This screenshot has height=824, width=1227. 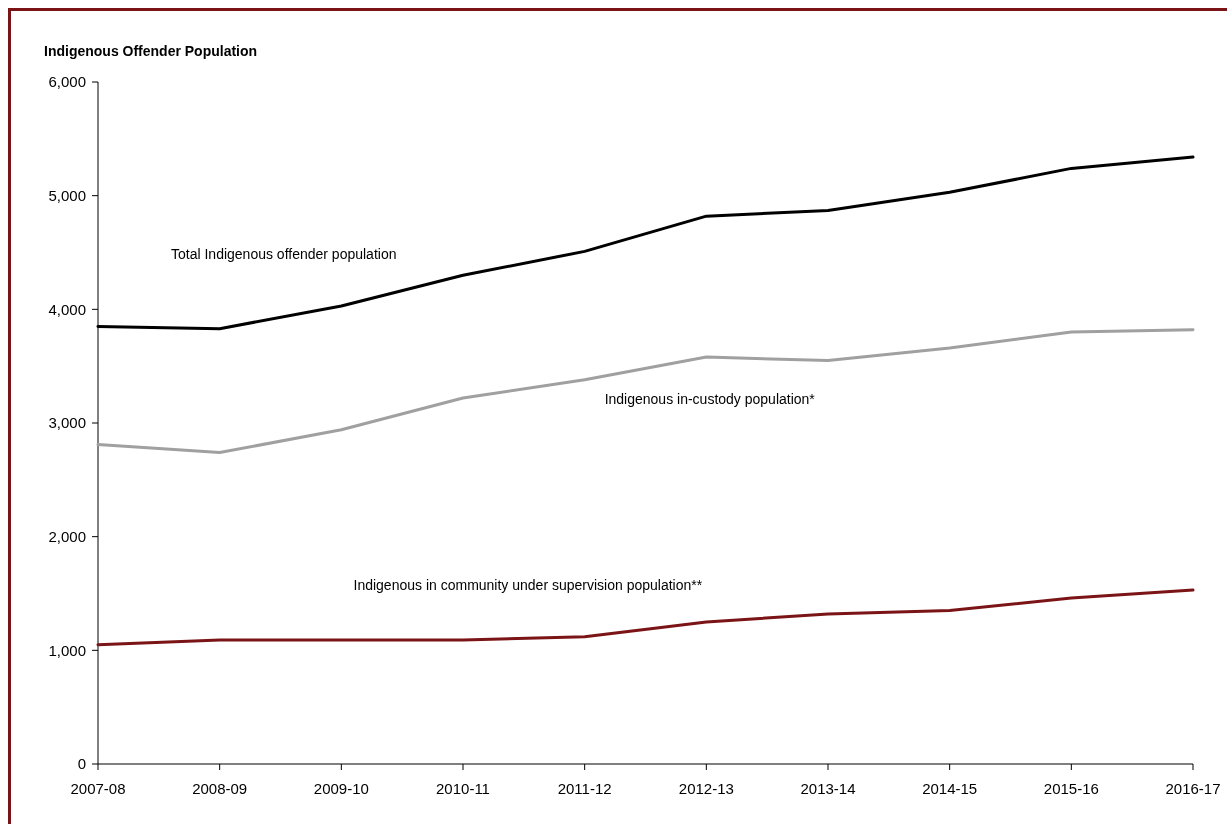 What do you see at coordinates (67, 423) in the screenshot?
I see `y-tick-label: 3,000` at bounding box center [67, 423].